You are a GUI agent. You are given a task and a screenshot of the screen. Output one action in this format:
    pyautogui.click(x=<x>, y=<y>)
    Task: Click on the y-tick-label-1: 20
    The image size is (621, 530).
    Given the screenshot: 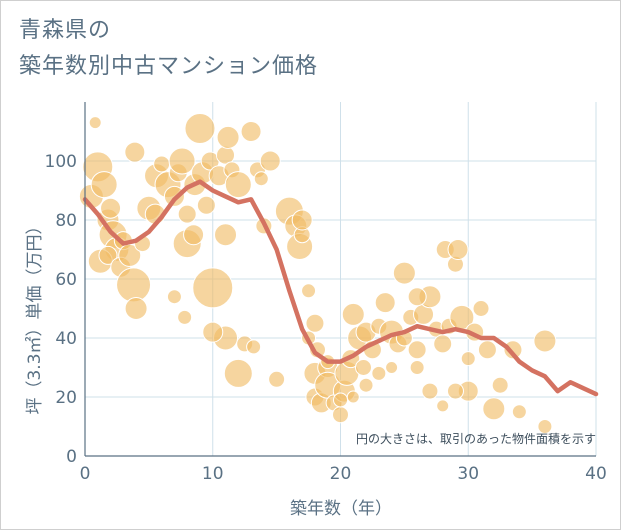 What is the action you would take?
    pyautogui.click(x=66, y=398)
    